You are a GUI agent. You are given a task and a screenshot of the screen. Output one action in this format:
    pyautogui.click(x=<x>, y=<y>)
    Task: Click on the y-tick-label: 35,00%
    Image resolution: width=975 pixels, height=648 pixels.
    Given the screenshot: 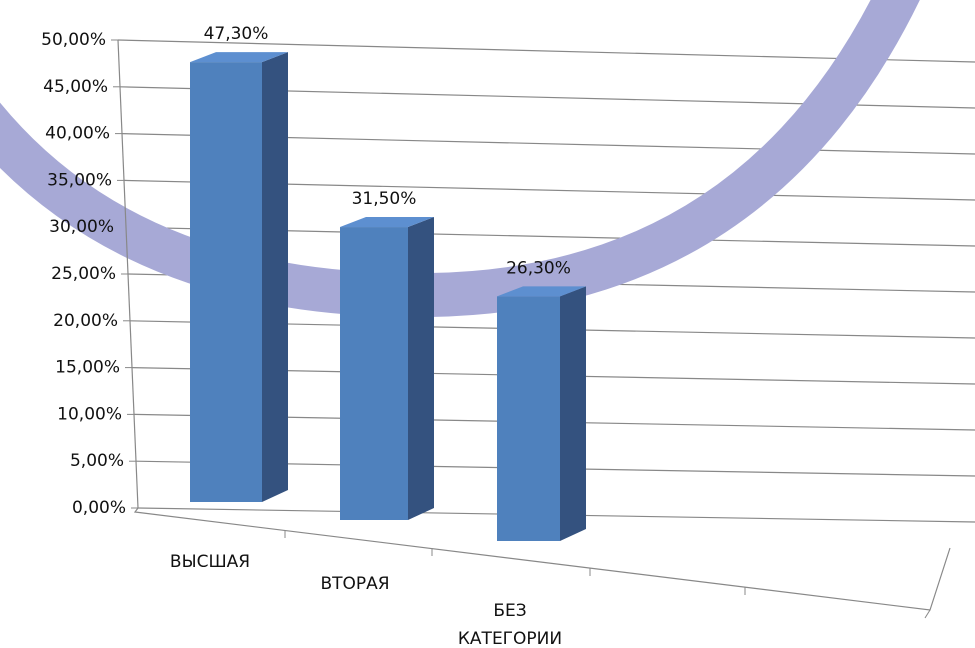 What is the action you would take?
    pyautogui.click(x=79, y=180)
    